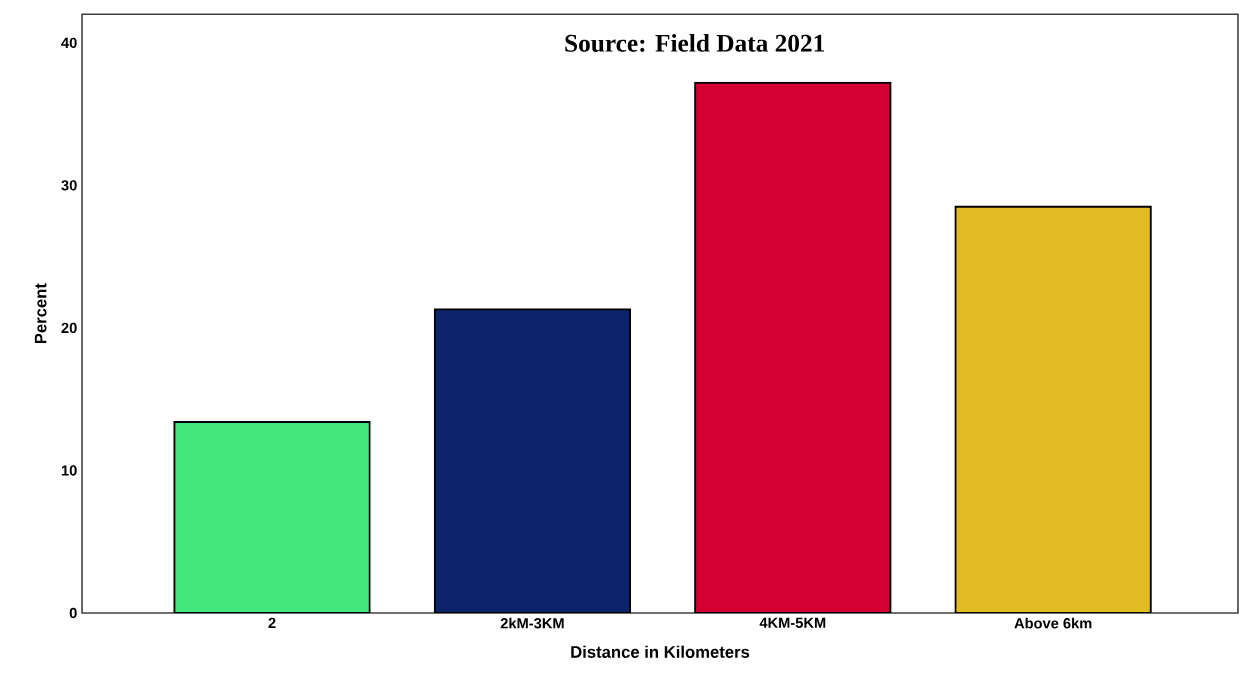 The height and width of the screenshot is (698, 1241). I want to click on annotation: Source: Field Data 2021, so click(695, 43).